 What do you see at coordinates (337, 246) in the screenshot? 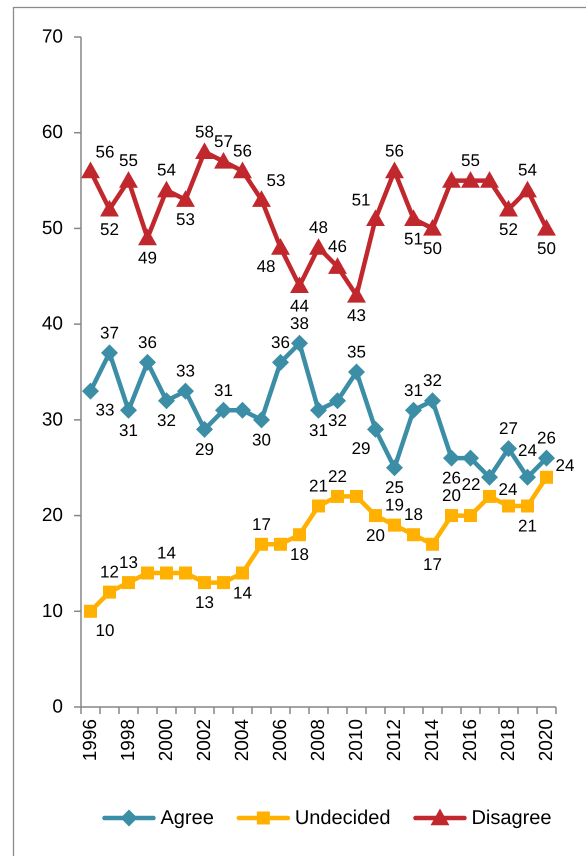
I see `data-label: 46` at bounding box center [337, 246].